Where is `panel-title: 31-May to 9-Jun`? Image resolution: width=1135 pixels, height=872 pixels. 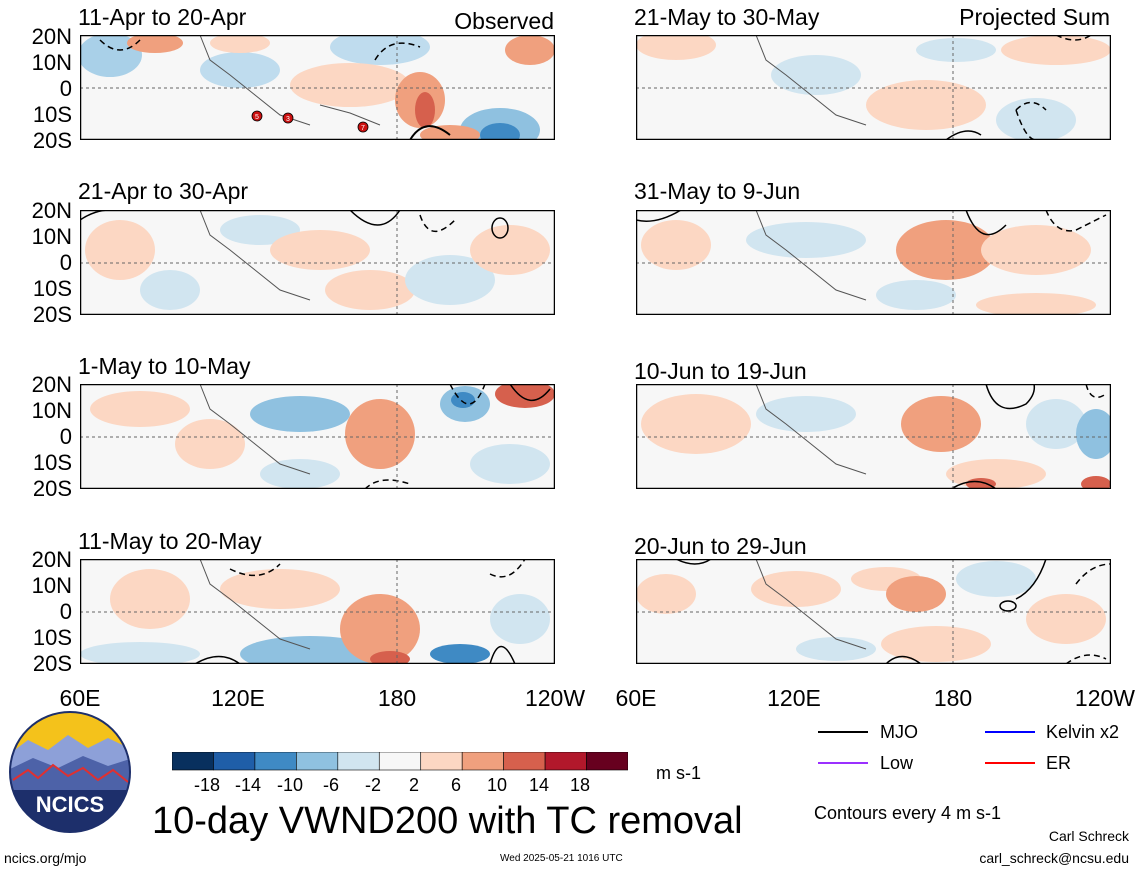 panel-title: 31-May to 9-Jun is located at coordinates (717, 191).